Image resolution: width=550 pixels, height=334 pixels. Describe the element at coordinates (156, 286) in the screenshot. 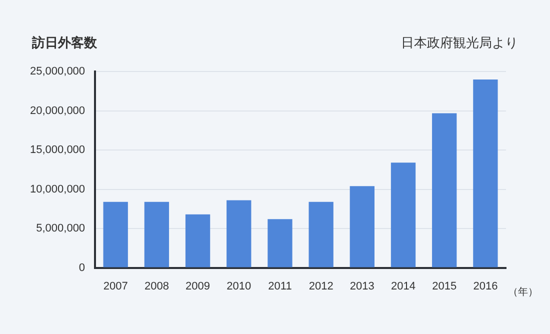

I see `x-tick-label: 2008` at that location.